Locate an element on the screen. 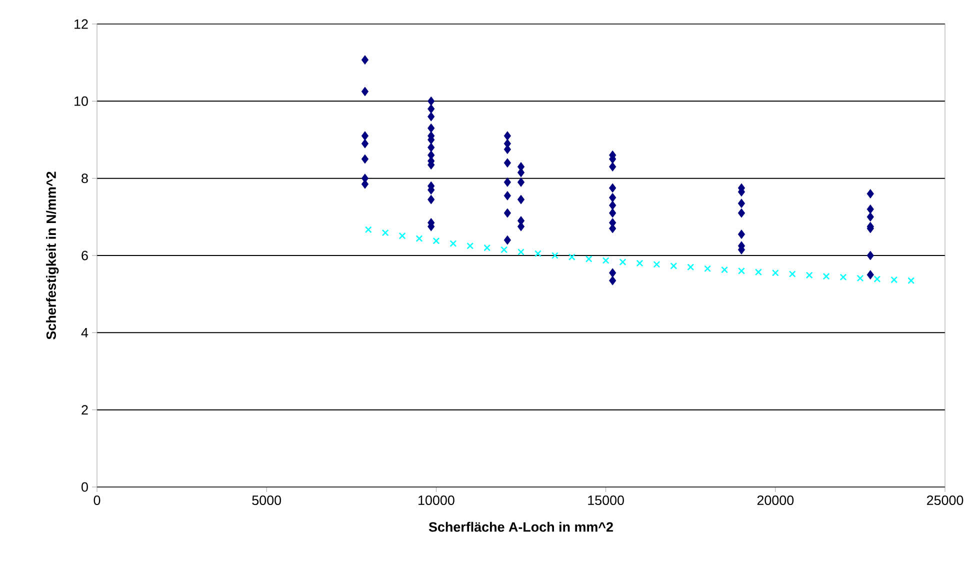 This screenshot has width=980, height=581. x-tick-label: 25000 is located at coordinates (945, 501).